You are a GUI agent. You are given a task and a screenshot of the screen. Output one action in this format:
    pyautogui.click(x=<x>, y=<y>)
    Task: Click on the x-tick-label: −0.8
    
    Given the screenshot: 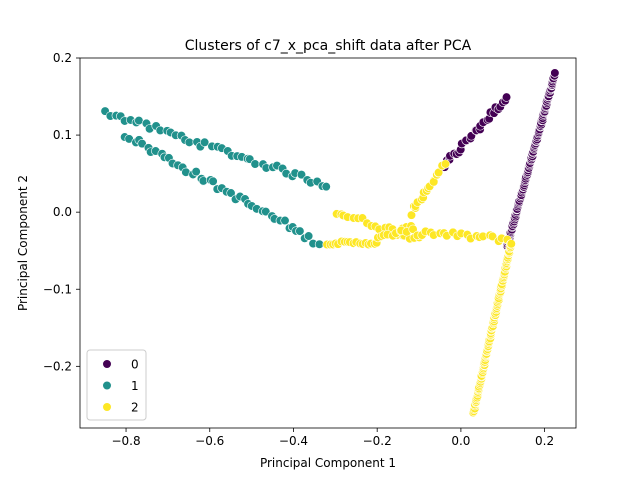 What is the action you would take?
    pyautogui.click(x=125, y=441)
    